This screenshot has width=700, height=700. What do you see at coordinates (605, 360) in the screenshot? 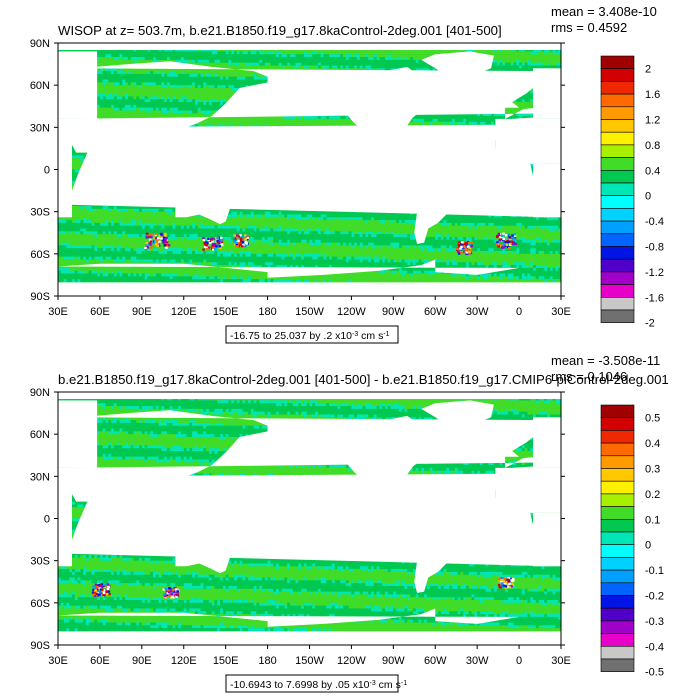
I see `stat-mean: mean = -3.508e-11` at bounding box center [605, 360].